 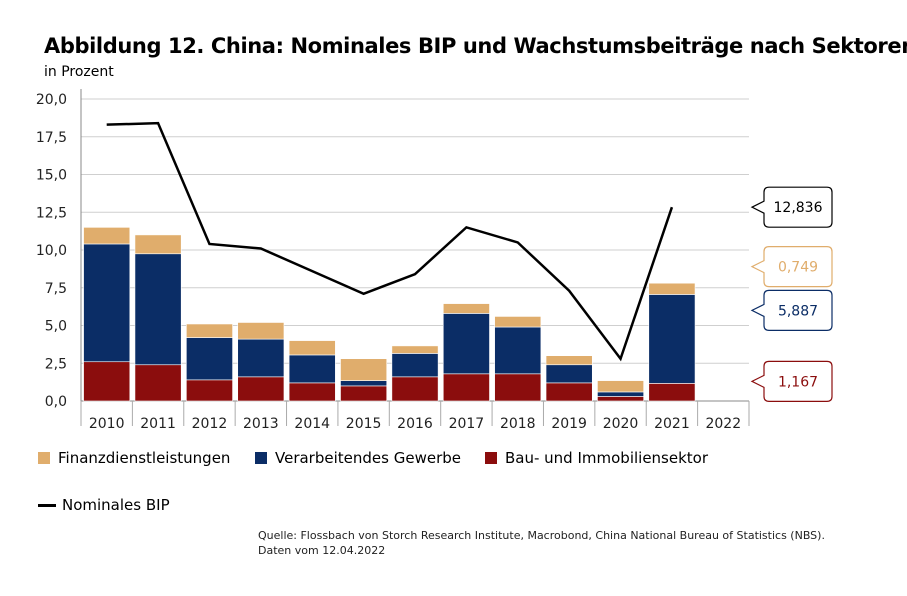 What do you see at coordinates (322, 550) in the screenshot?
I see `source-line-2: Daten vom 12.04.2022` at bounding box center [322, 550].